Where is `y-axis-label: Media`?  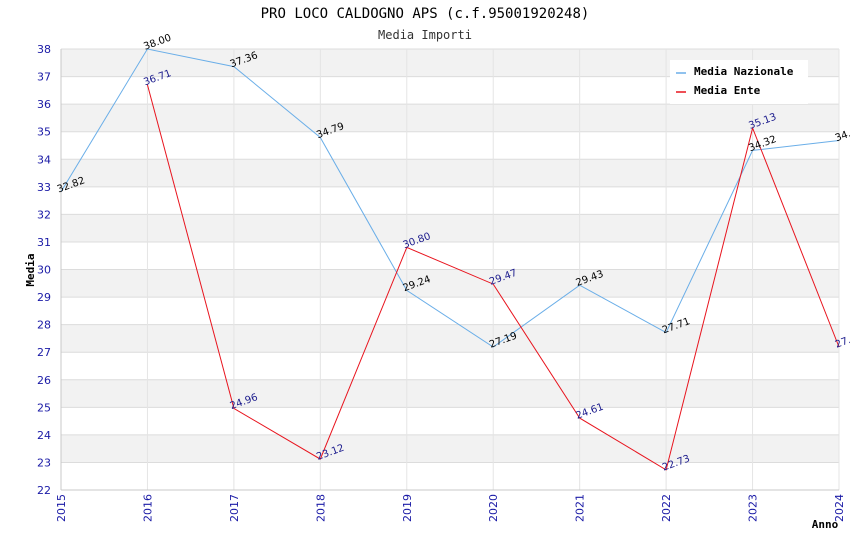
y-axis-label: Media is located at coordinates (30, 269).